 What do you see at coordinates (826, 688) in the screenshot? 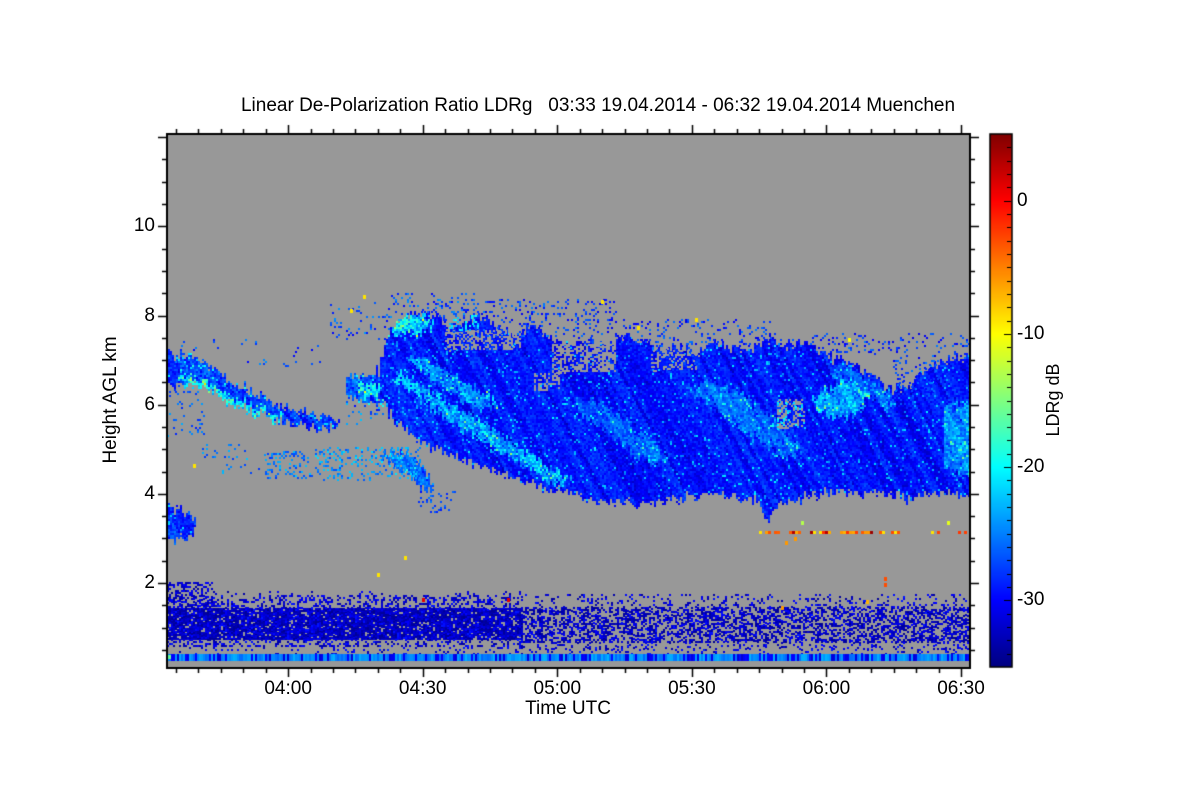
I see `x-tick-label: 06:00` at bounding box center [826, 688].